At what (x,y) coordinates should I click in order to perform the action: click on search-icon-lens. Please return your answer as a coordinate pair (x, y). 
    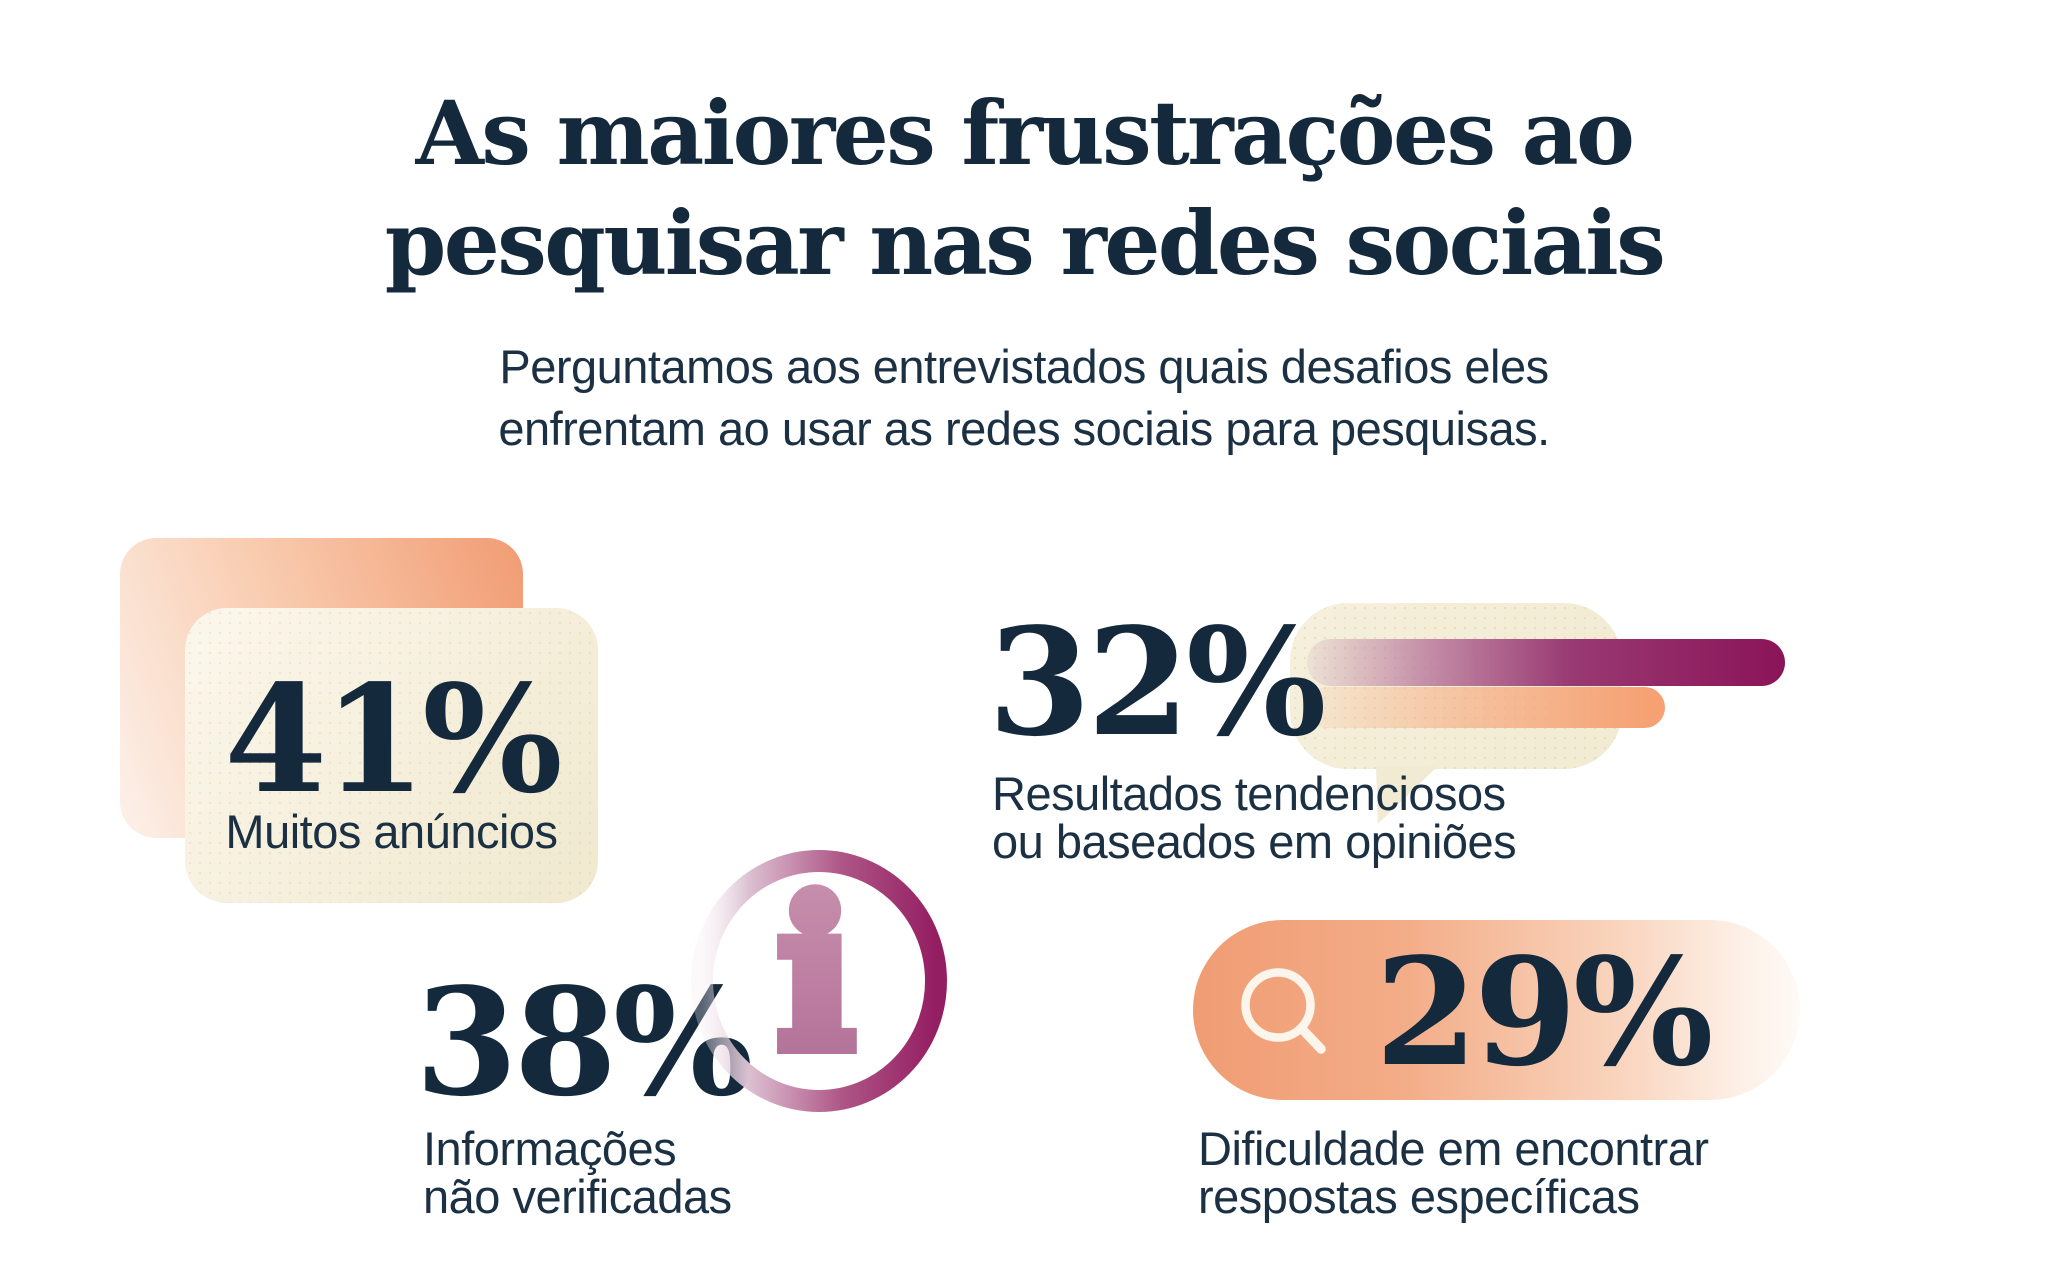
    Looking at the image, I should click on (1278, 1005).